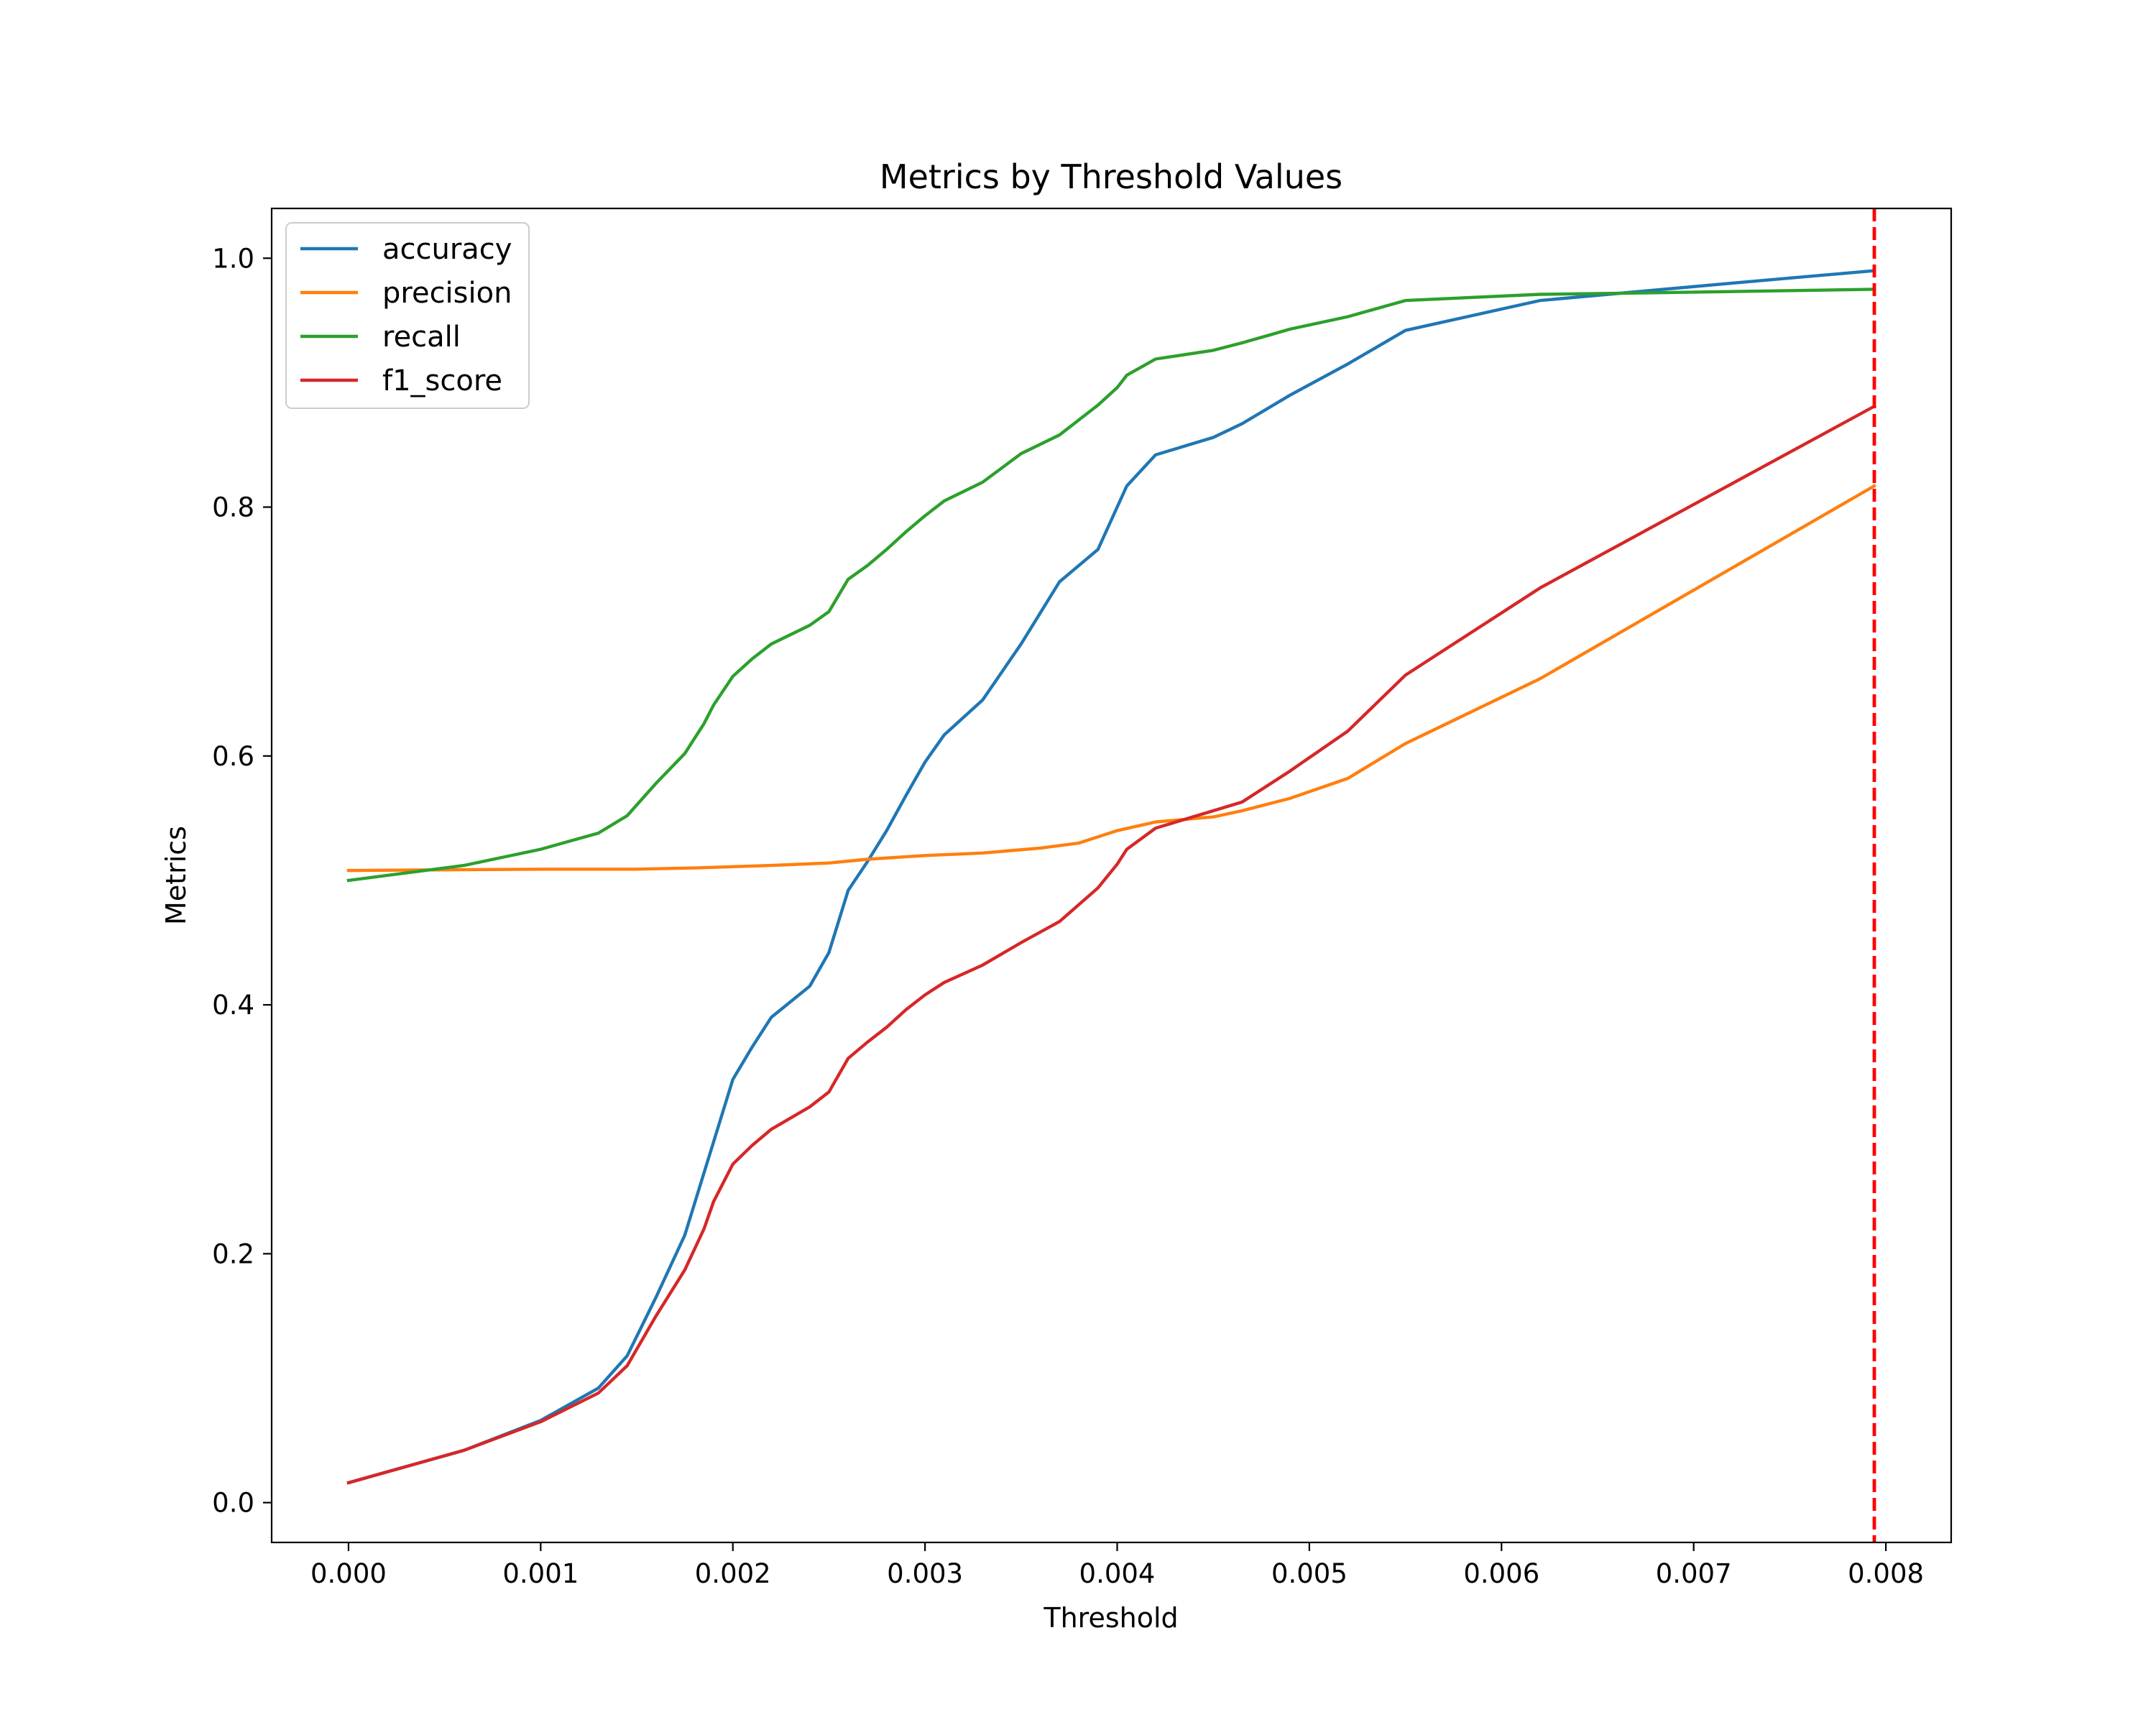 This screenshot has height=1725, width=2156. I want to click on y-tick-label: 0.8, so click(233, 507).